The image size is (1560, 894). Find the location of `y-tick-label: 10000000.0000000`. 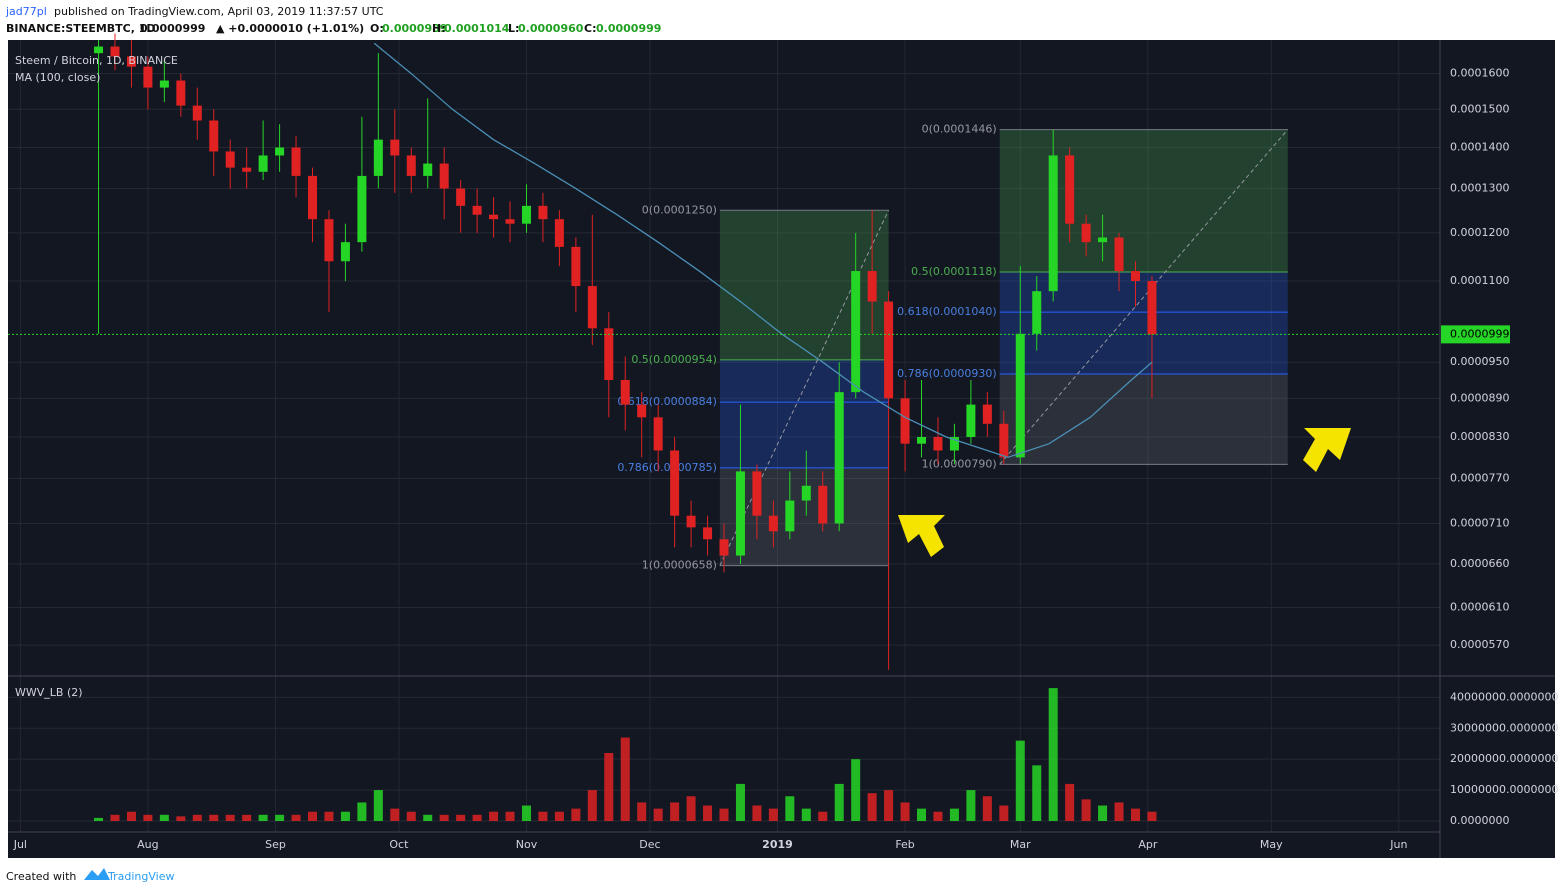

y-tick-label: 10000000.0000000 is located at coordinates (1504, 789).